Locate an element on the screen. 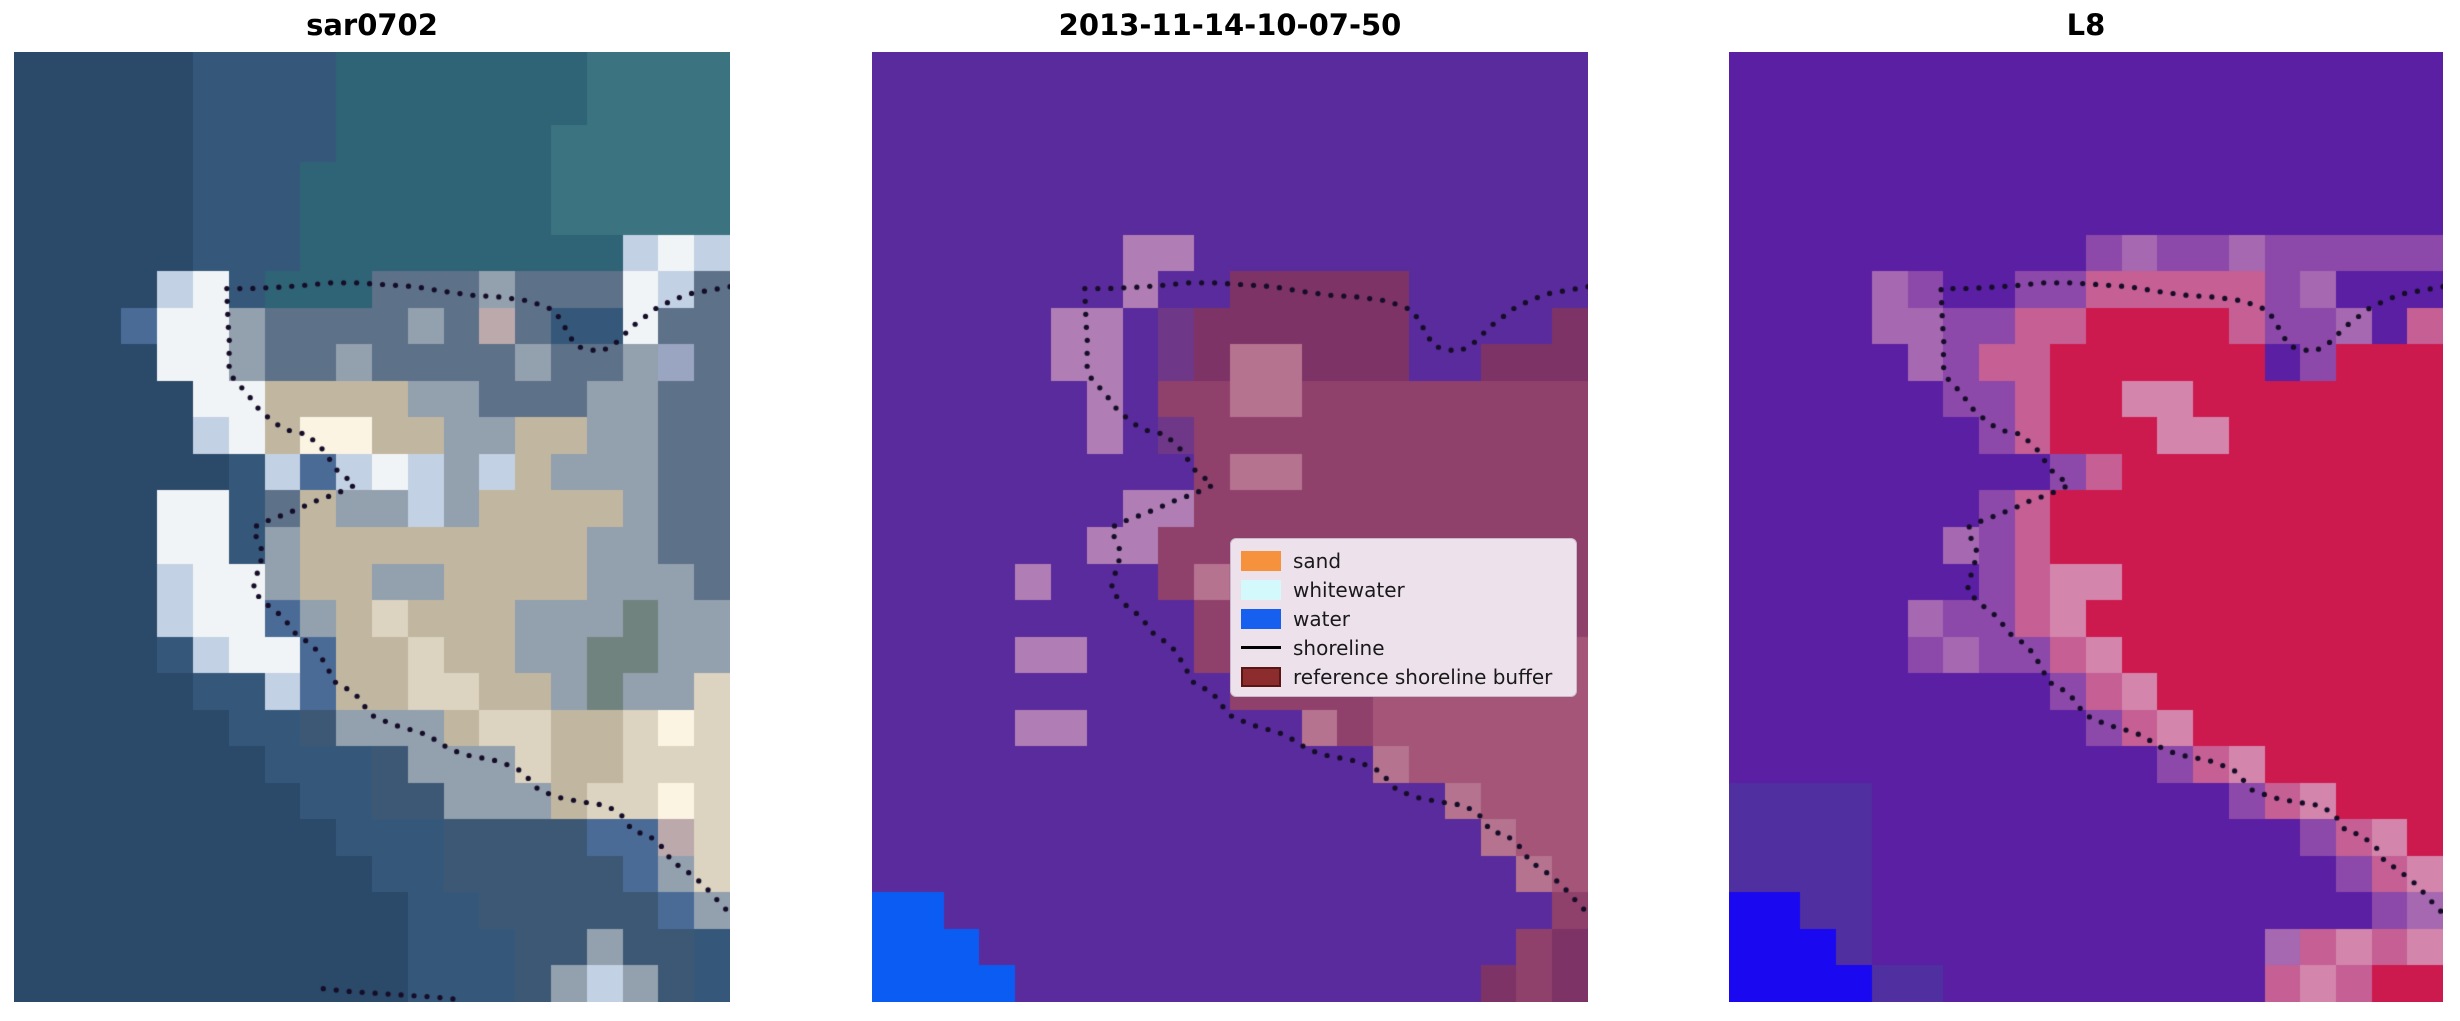 This screenshot has height=1021, width=2460. legend-line-swatch is located at coordinates (1261, 647).